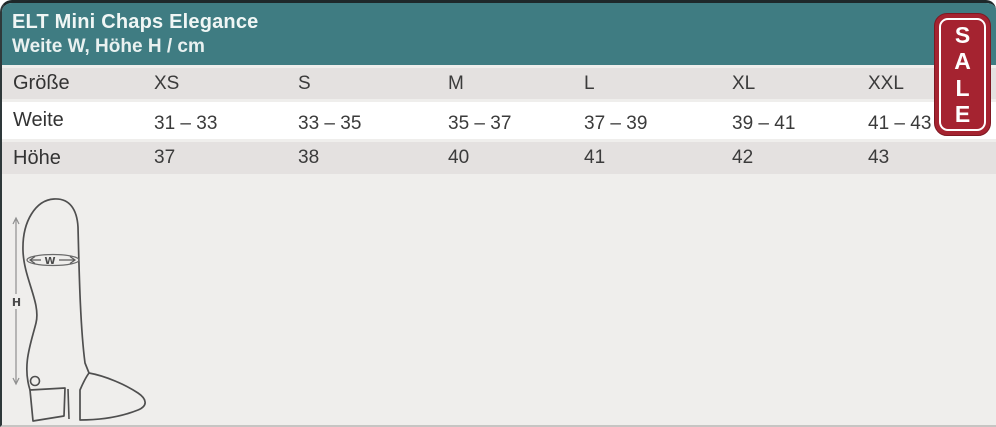 This screenshot has height=427, width=996. What do you see at coordinates (962, 34) in the screenshot?
I see `sale-letter: S` at bounding box center [962, 34].